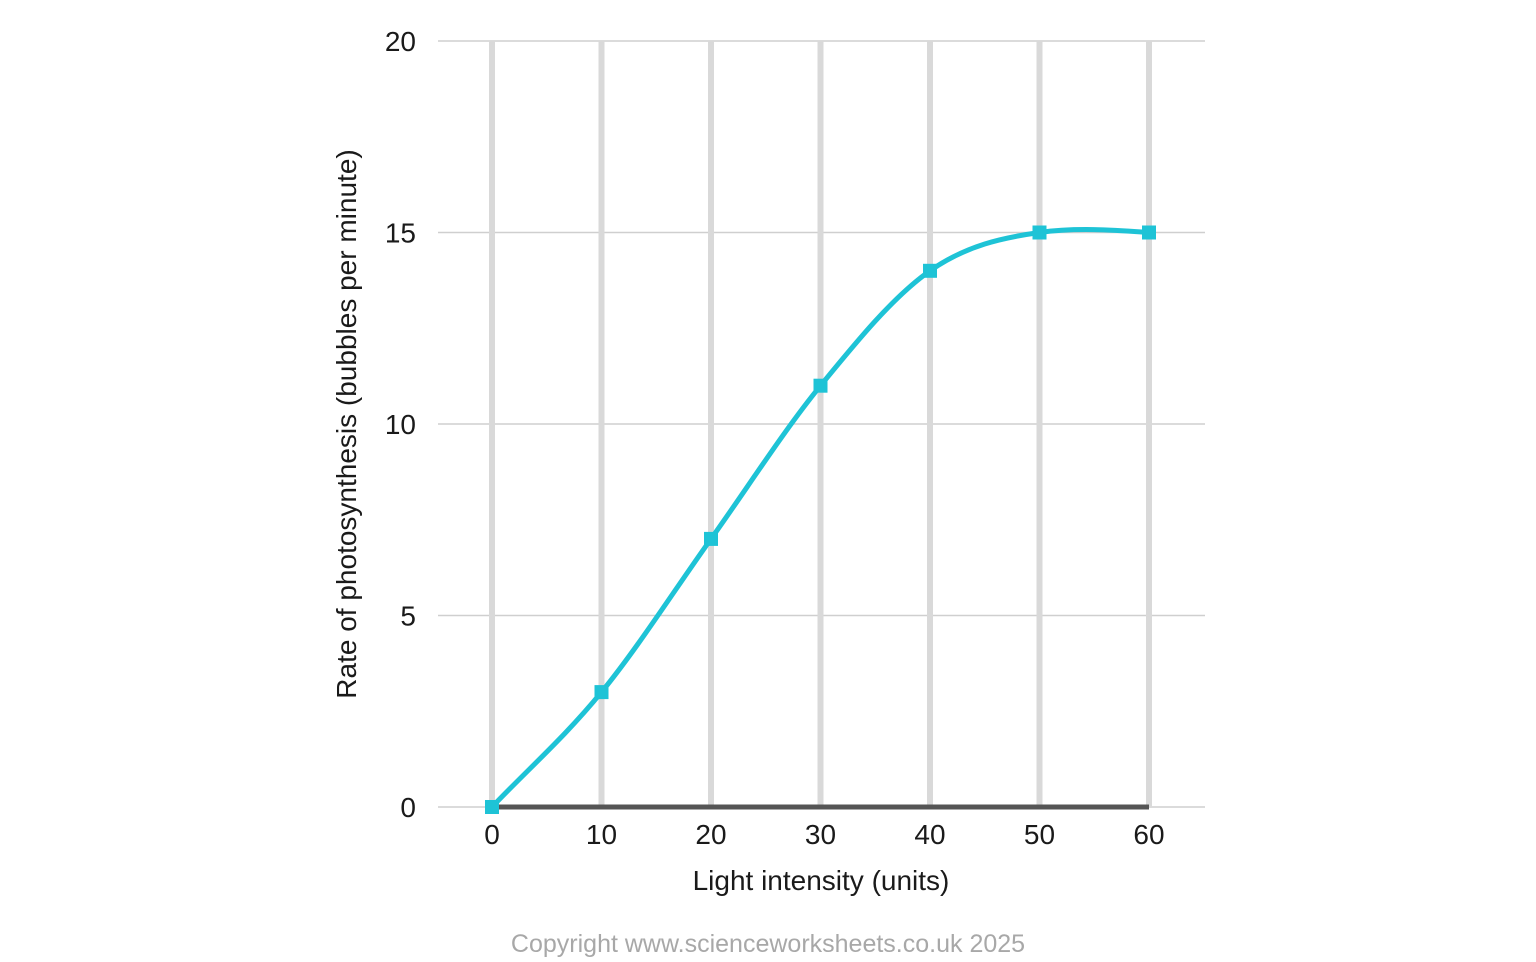 This screenshot has width=1536, height=962. What do you see at coordinates (408, 807) in the screenshot?
I see `y-tick-label: 0` at bounding box center [408, 807].